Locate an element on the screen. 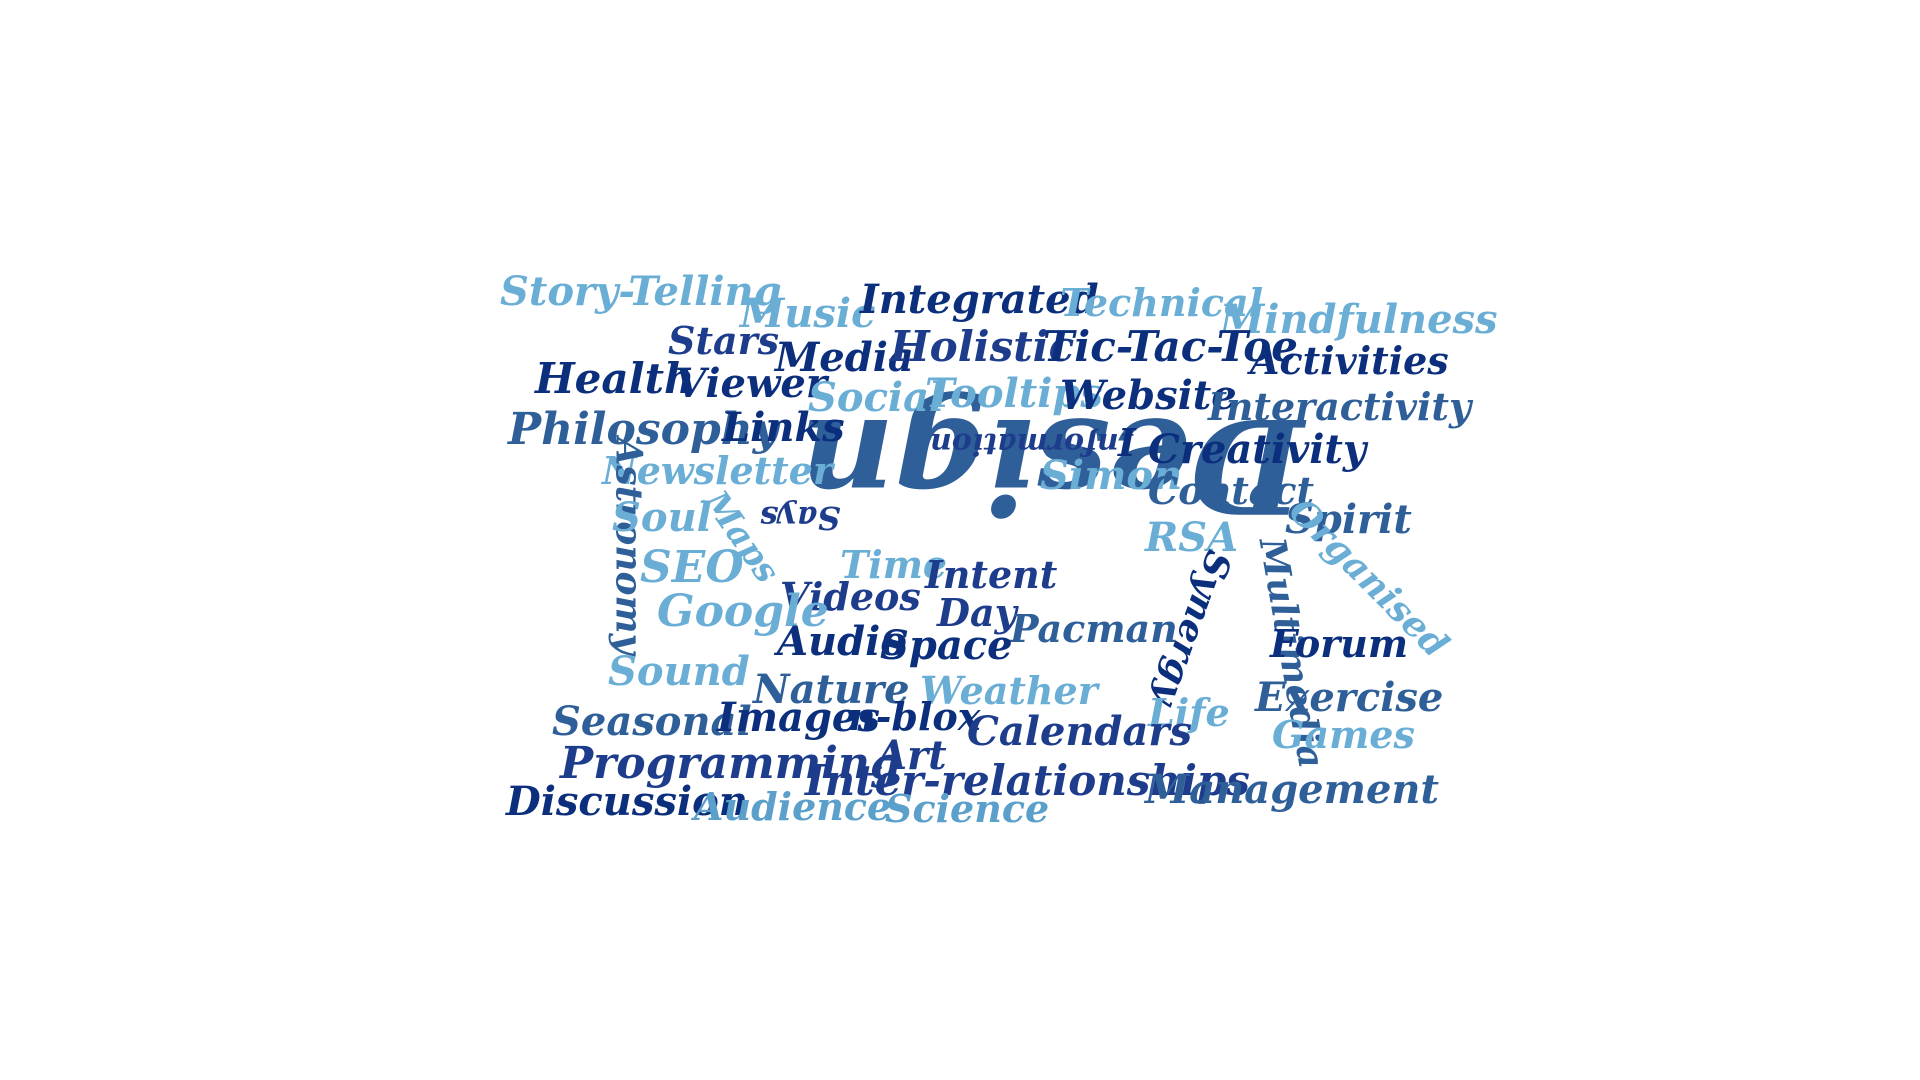  word-holistic: Holistic is located at coordinates (982, 346).